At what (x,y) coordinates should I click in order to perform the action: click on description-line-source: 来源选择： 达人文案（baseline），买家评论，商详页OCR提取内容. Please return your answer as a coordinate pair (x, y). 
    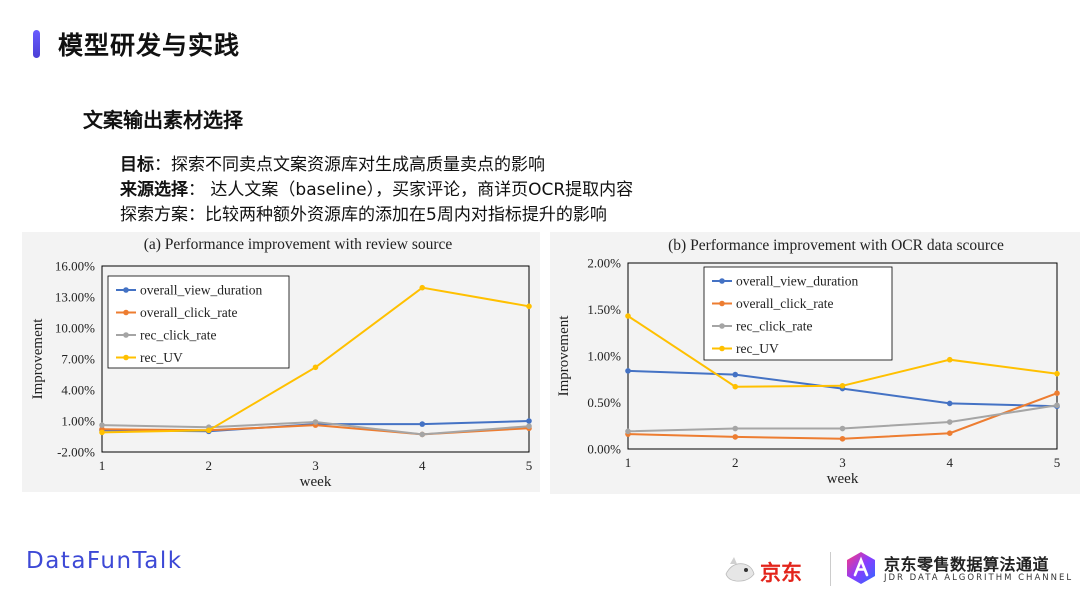
    Looking at the image, I should click on (376, 187).